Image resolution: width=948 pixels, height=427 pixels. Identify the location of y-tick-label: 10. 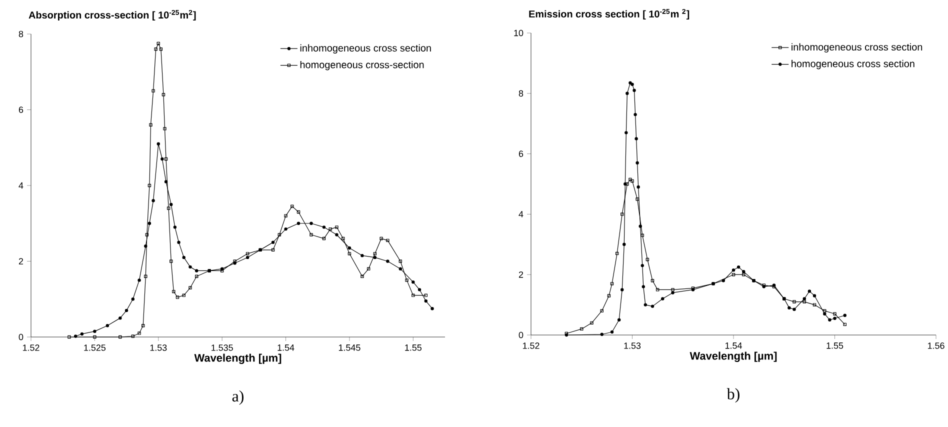
(519, 33).